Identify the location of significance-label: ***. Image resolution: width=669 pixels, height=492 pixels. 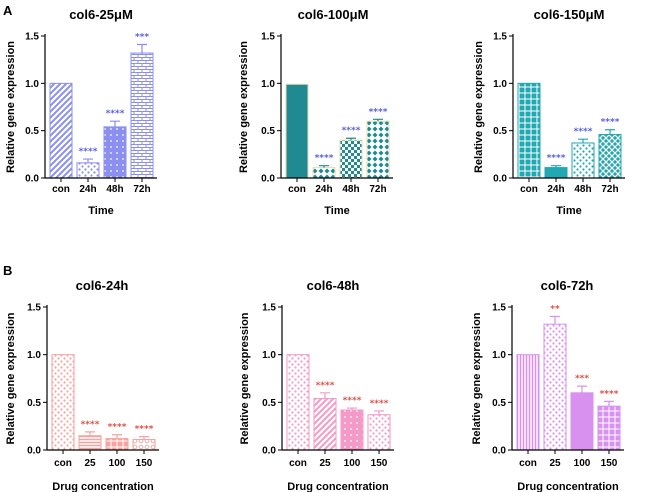
(142, 38).